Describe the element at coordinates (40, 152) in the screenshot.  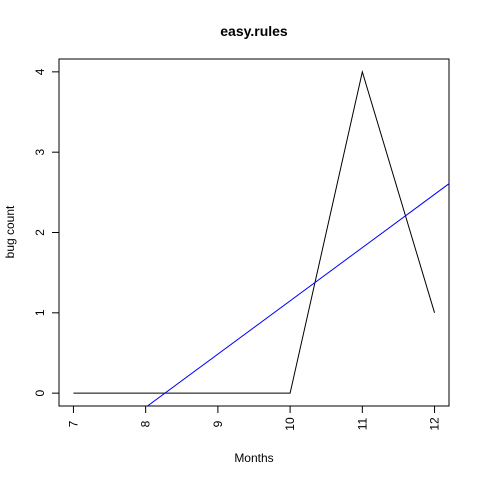
I see `y-tick-label: 3` at that location.